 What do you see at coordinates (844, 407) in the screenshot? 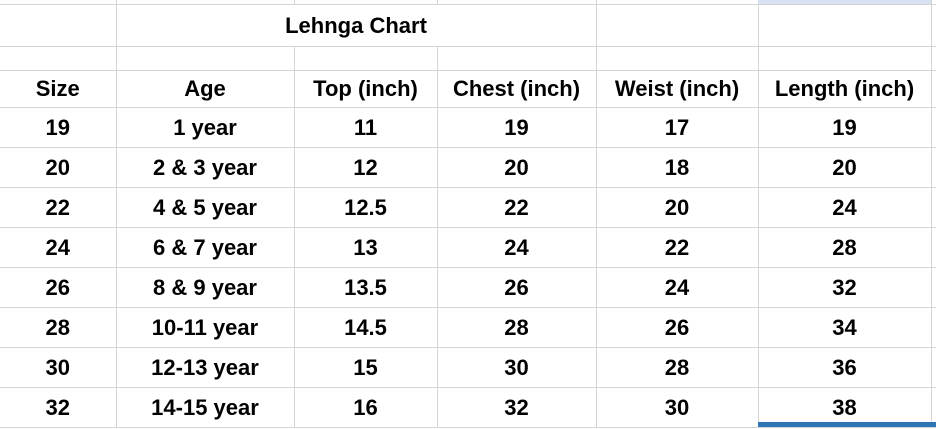
I see `table-cell: 38` at bounding box center [844, 407].